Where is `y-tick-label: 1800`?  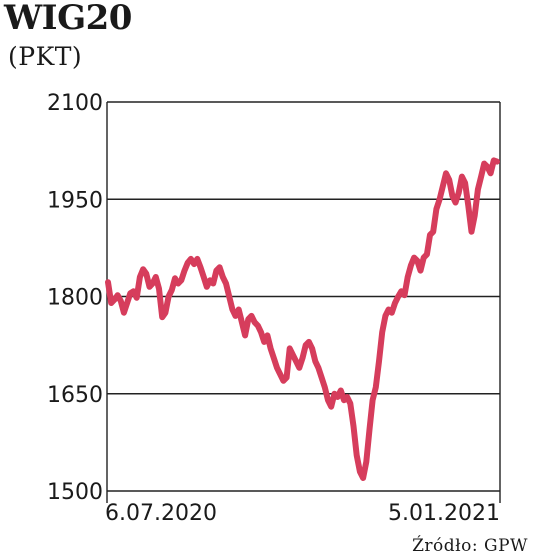
y-tick-label: 1800 is located at coordinates (75, 298).